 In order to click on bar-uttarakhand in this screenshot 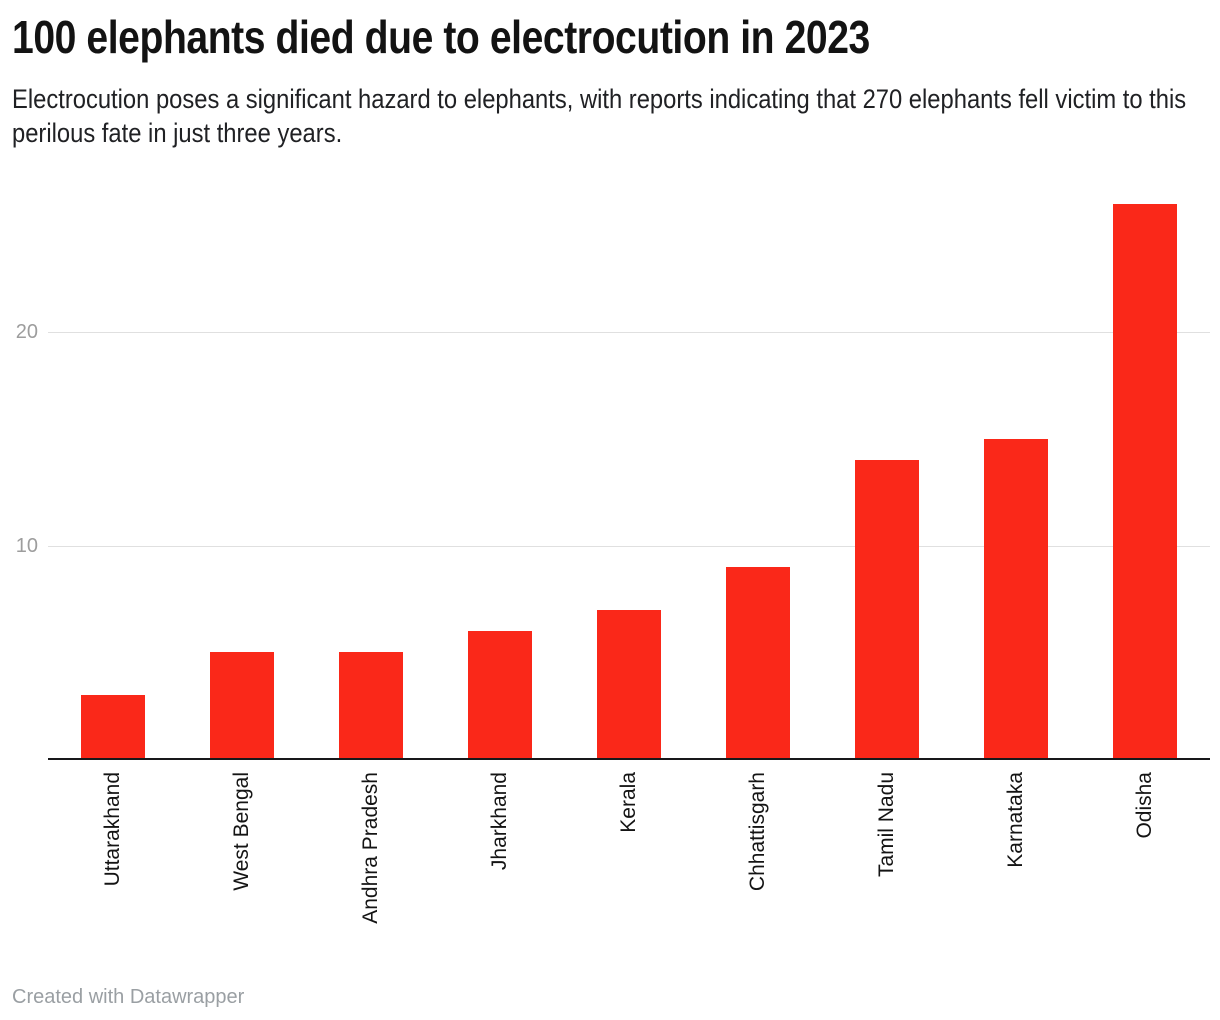, I will do `click(112, 726)`.